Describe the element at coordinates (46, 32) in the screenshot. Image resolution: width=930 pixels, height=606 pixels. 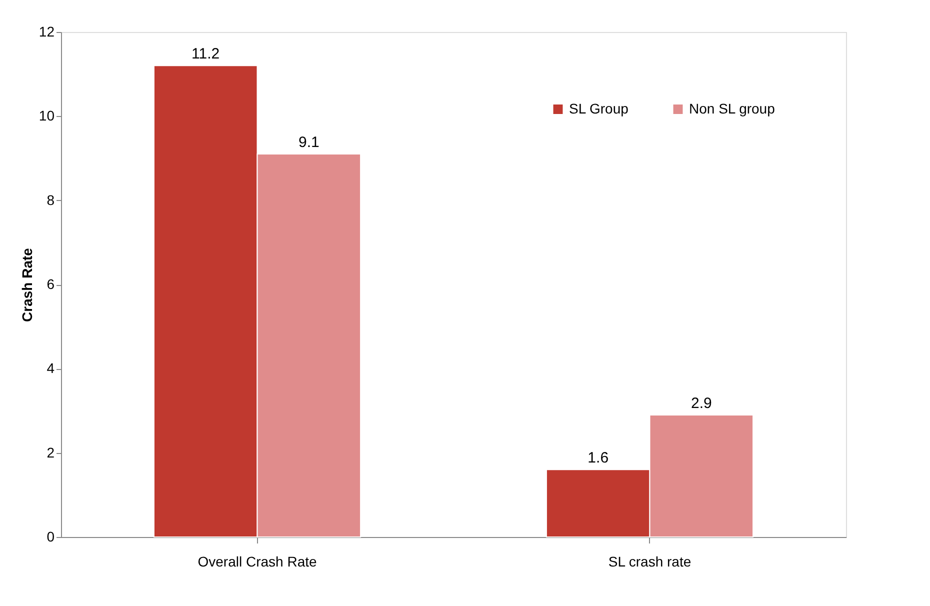
I see `y-tick-label: 12` at that location.